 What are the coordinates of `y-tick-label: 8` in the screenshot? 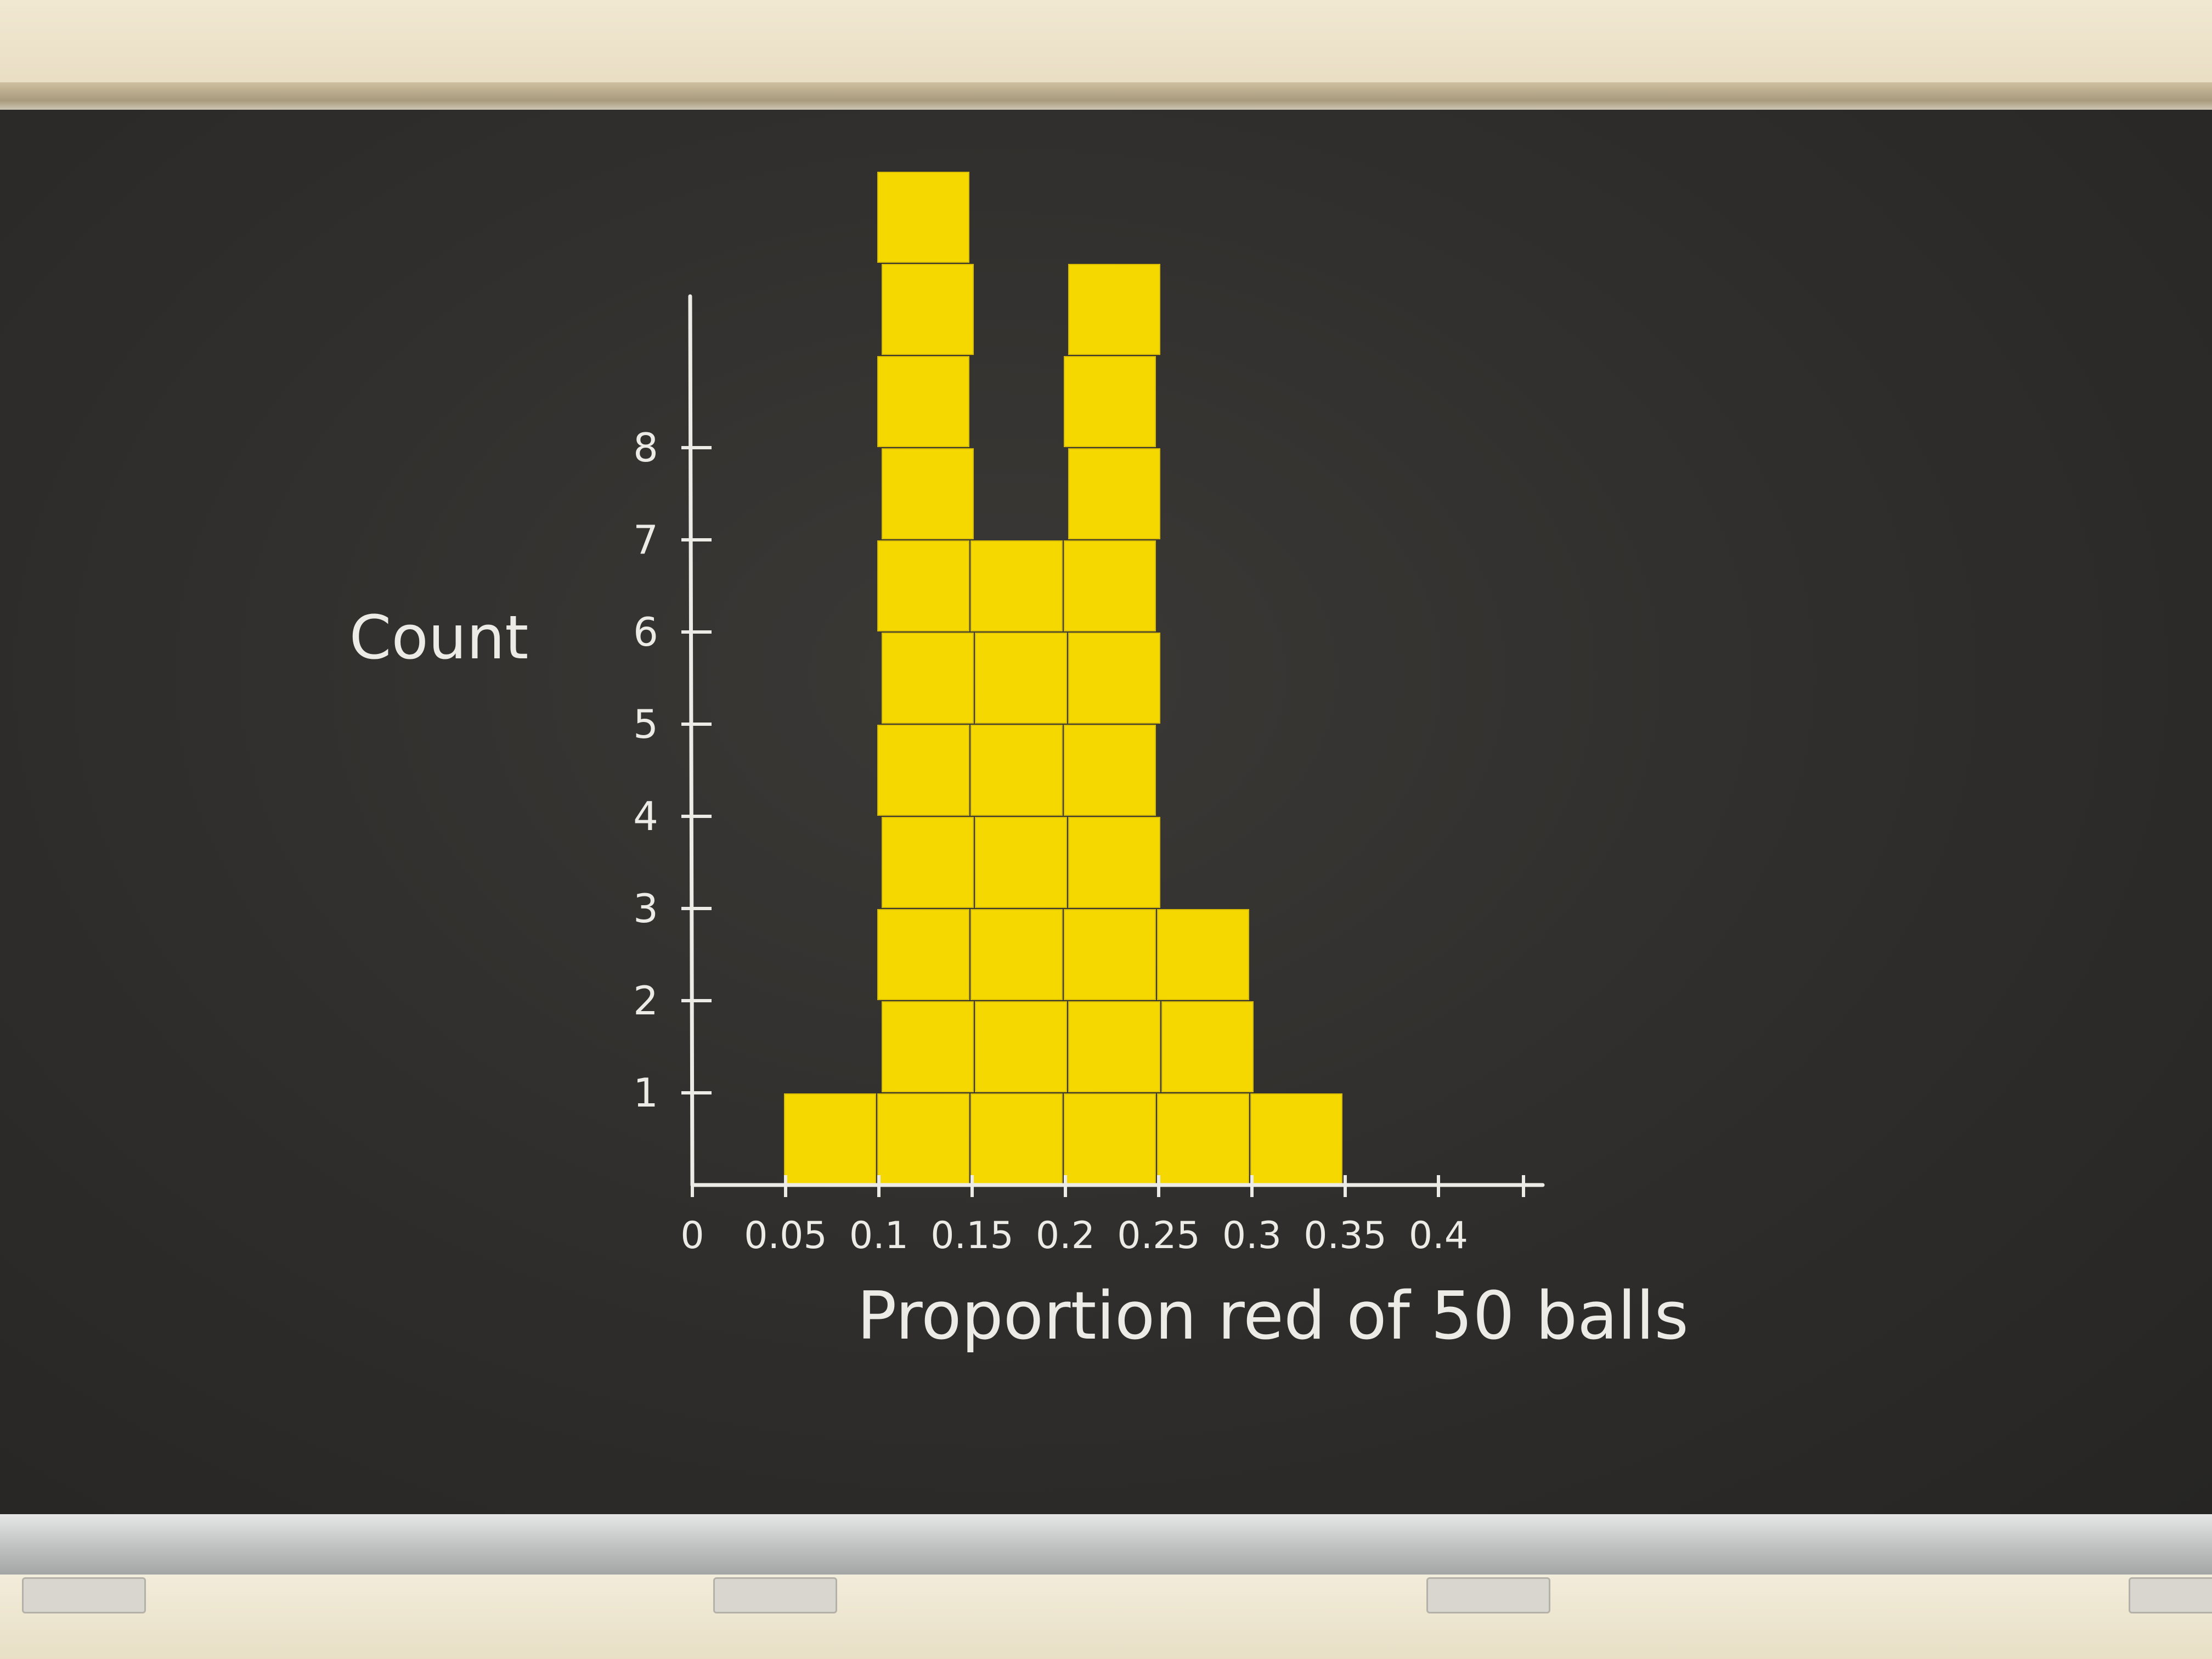 It's located at (646, 448).